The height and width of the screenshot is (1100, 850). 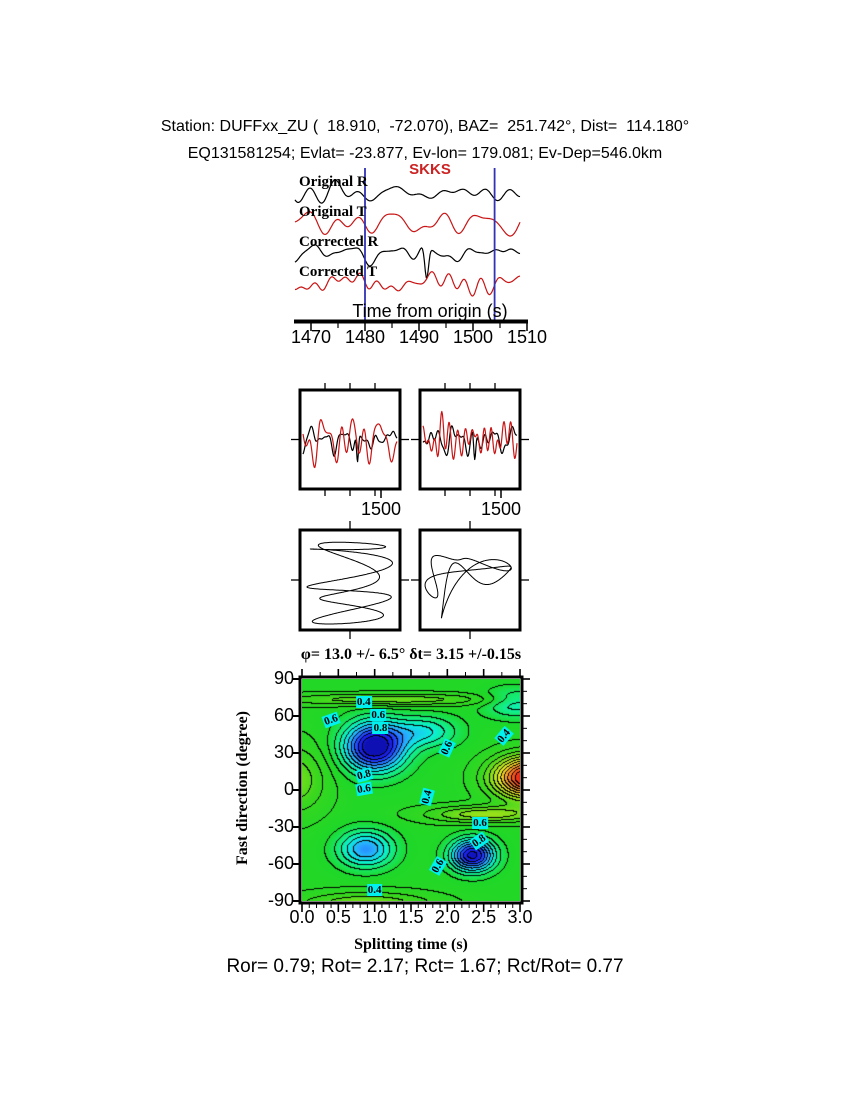 What do you see at coordinates (501, 509) in the screenshot?
I see `comparison-tick-label-2: 1500` at bounding box center [501, 509].